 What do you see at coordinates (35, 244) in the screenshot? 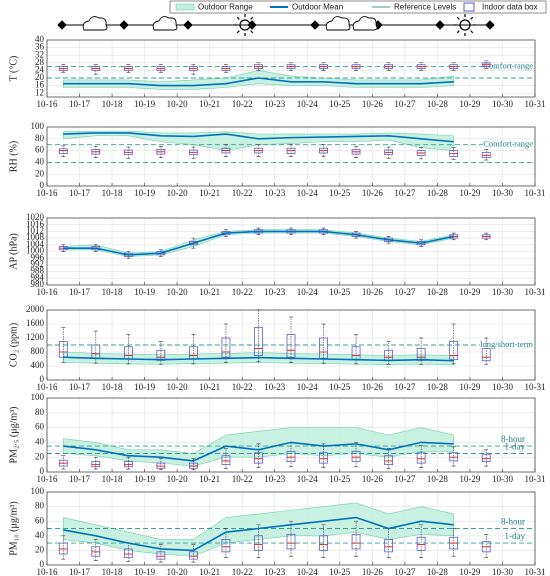
I see `y-tick-label: 1004` at bounding box center [35, 244].